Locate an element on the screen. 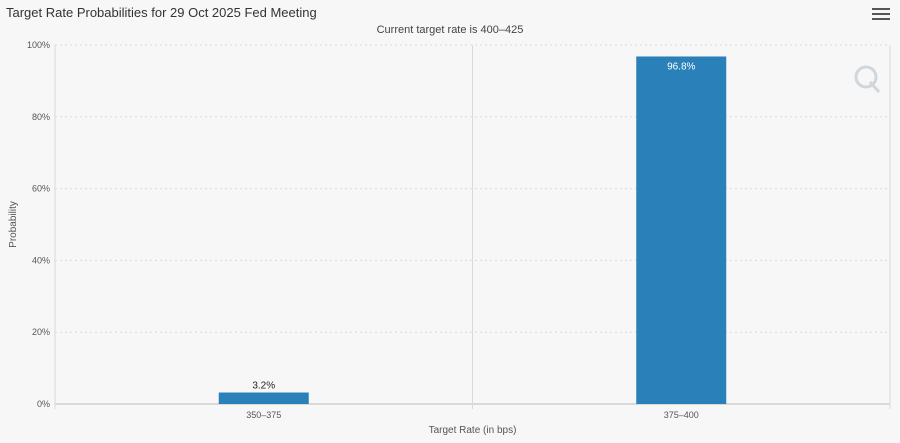  y-axis-title: Probability is located at coordinates (13, 224).